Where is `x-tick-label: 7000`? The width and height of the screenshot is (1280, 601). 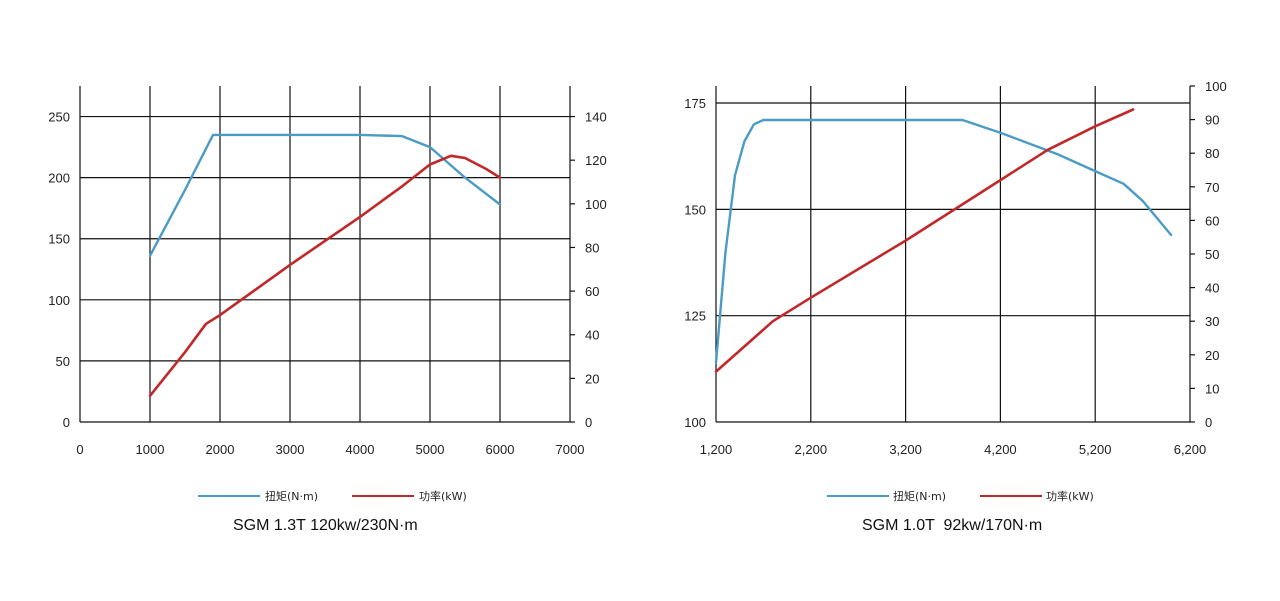
x-tick-label: 7000 is located at coordinates (570, 449).